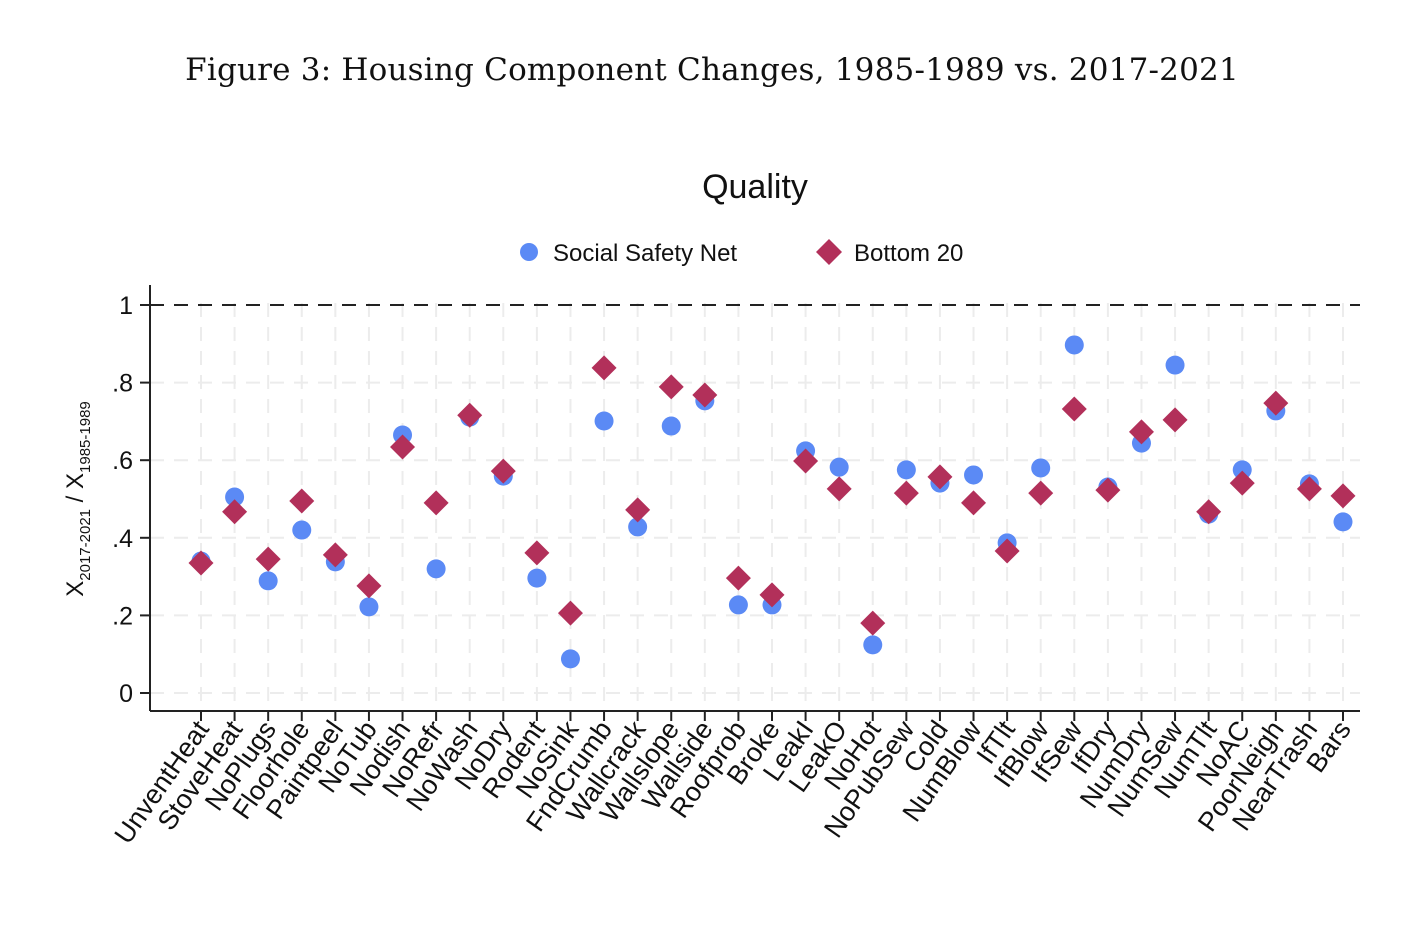  I want to click on y-tick-label: .4, so click(122, 539).